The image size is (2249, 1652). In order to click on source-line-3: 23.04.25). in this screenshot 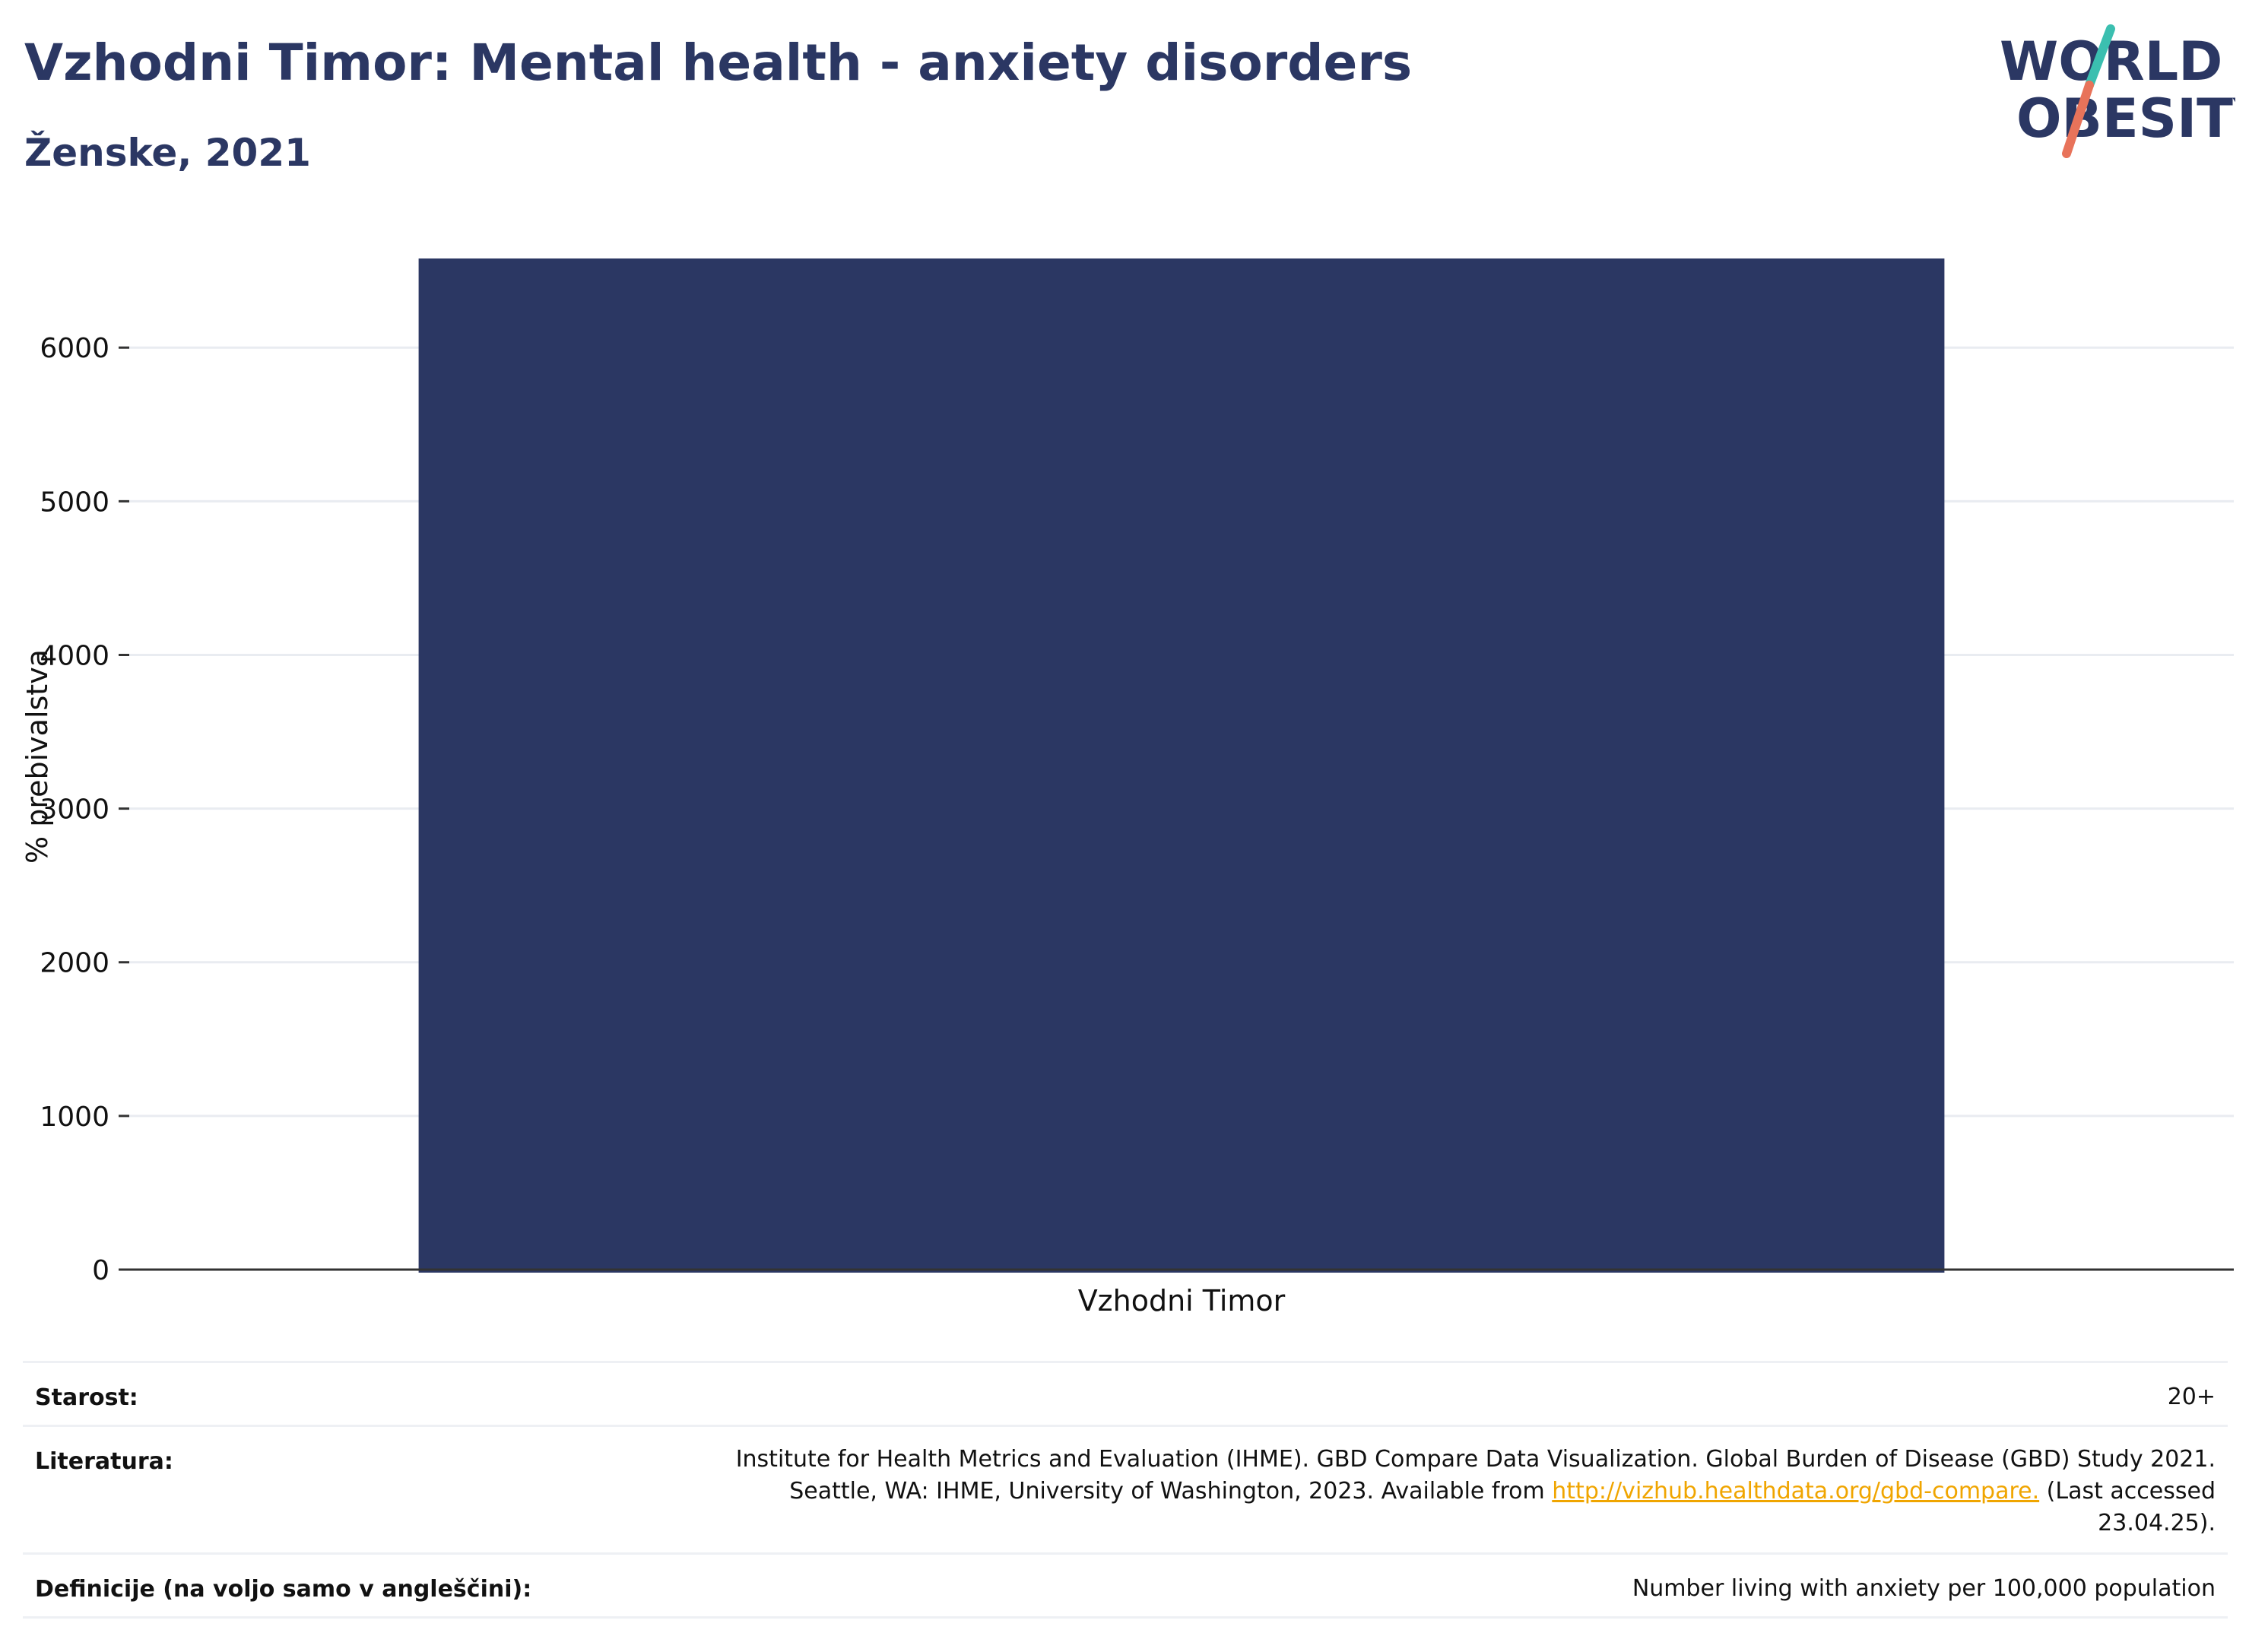, I will do `click(2157, 1523)`.